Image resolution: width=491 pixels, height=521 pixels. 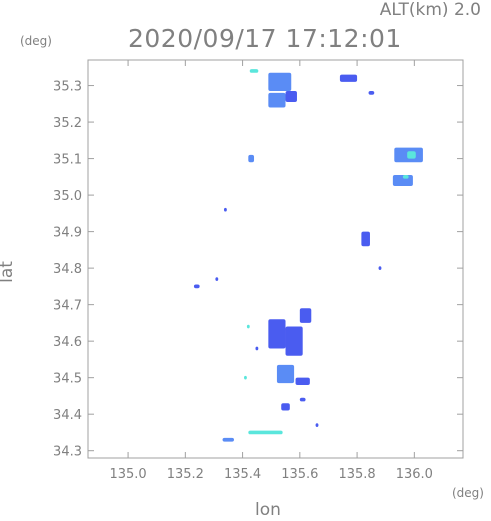 I want to click on y-tick-label-3: 34.6, so click(x=67, y=342).